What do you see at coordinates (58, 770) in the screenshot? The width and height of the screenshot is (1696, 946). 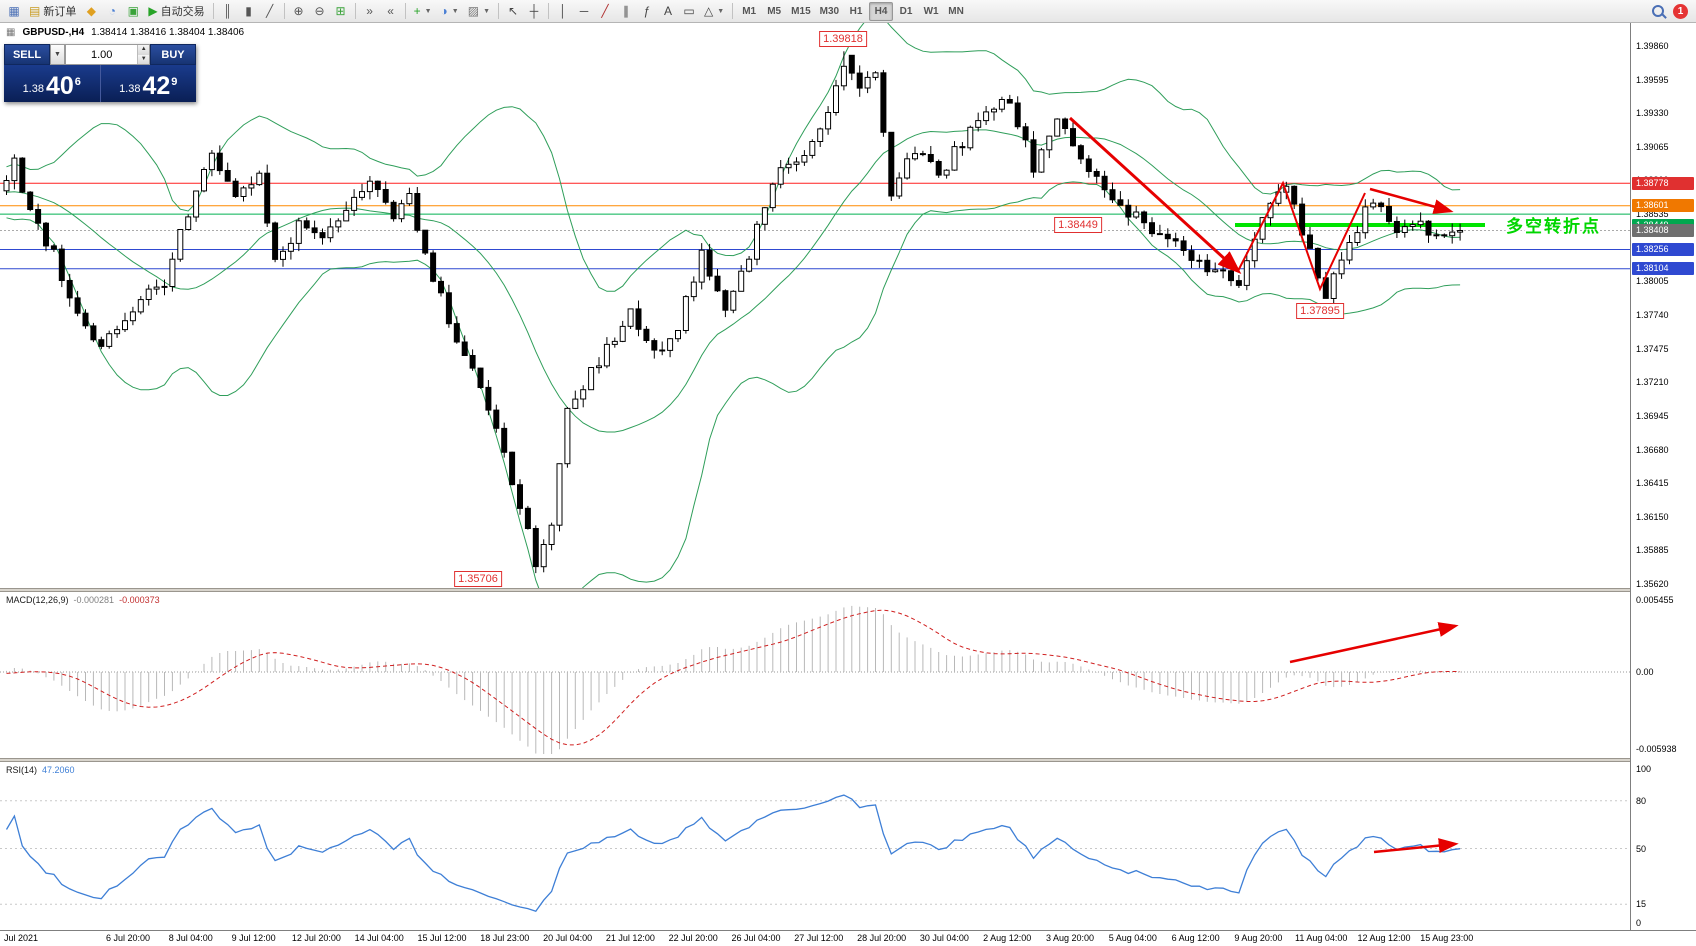 I see `rsi-value: 47.2060` at bounding box center [58, 770].